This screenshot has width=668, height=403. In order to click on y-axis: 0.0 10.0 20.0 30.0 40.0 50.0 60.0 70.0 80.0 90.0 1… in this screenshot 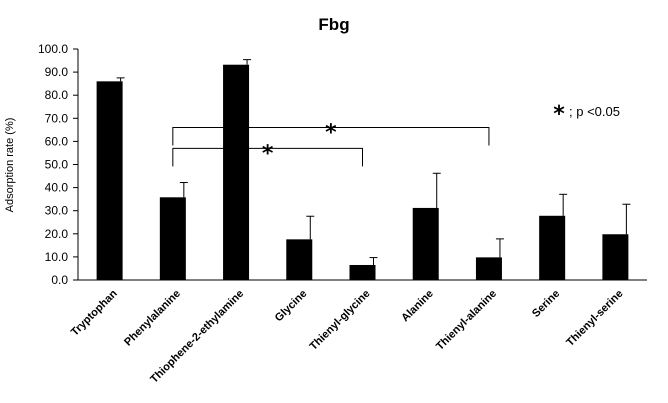, I will do `click(58, 164)`.